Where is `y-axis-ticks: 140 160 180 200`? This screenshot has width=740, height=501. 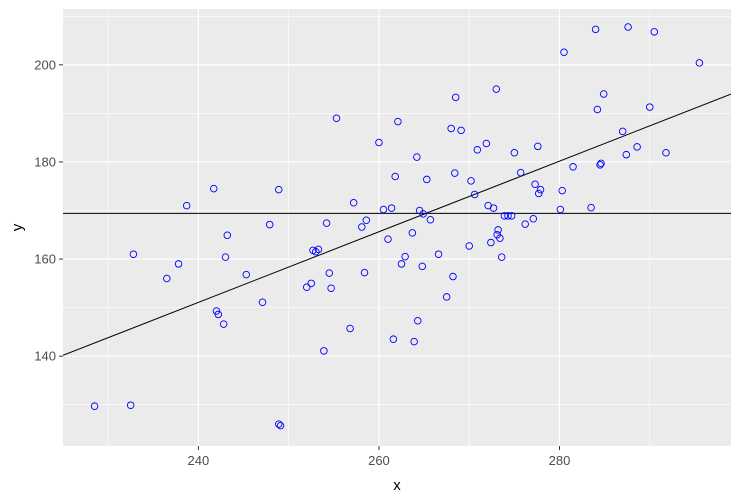
y-axis-ticks: 140 160 180 200 is located at coordinates (48, 210).